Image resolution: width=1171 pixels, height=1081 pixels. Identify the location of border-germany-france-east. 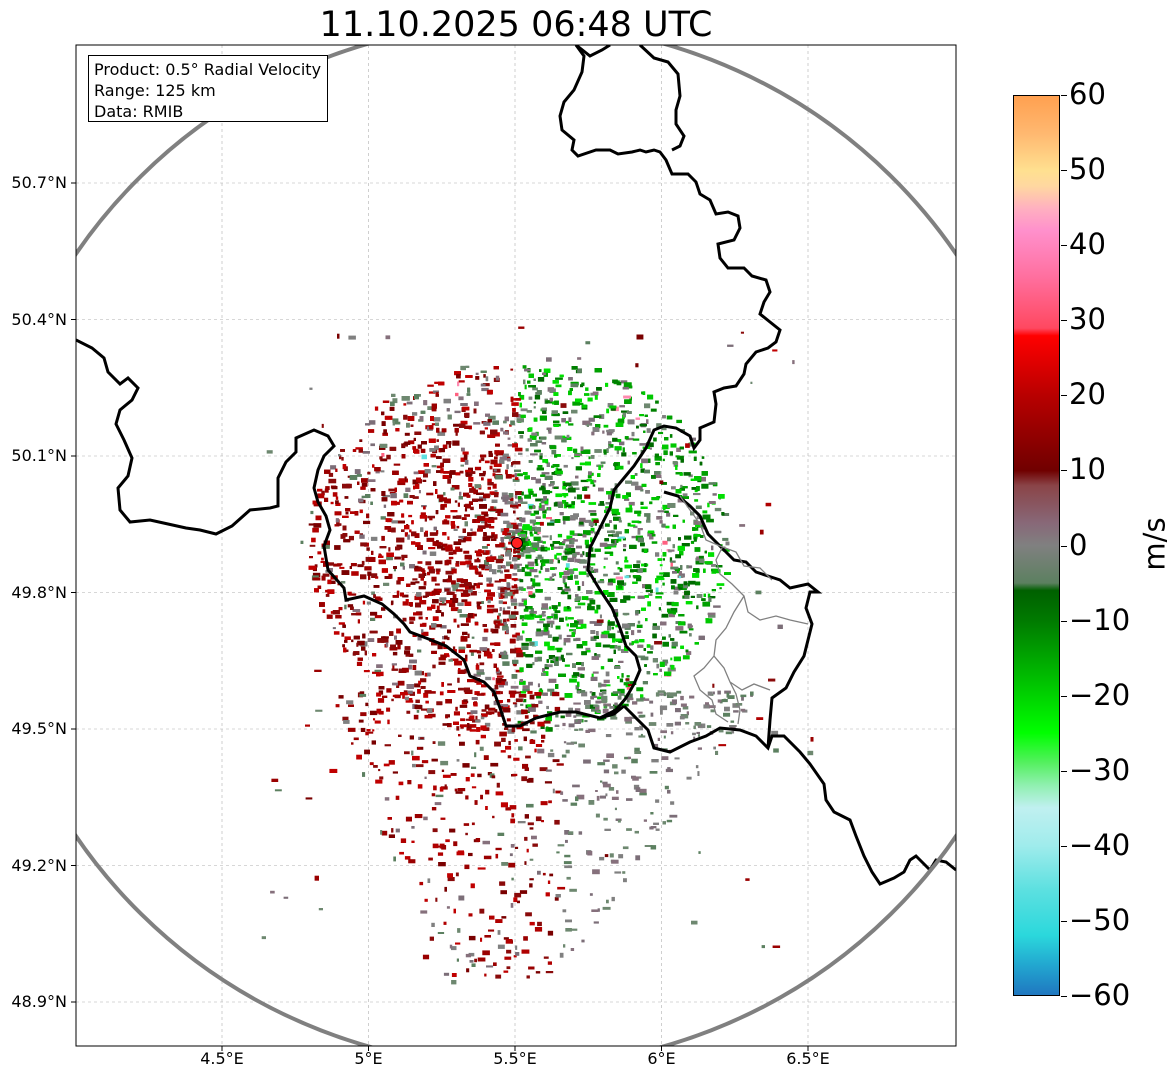
(789, 795).